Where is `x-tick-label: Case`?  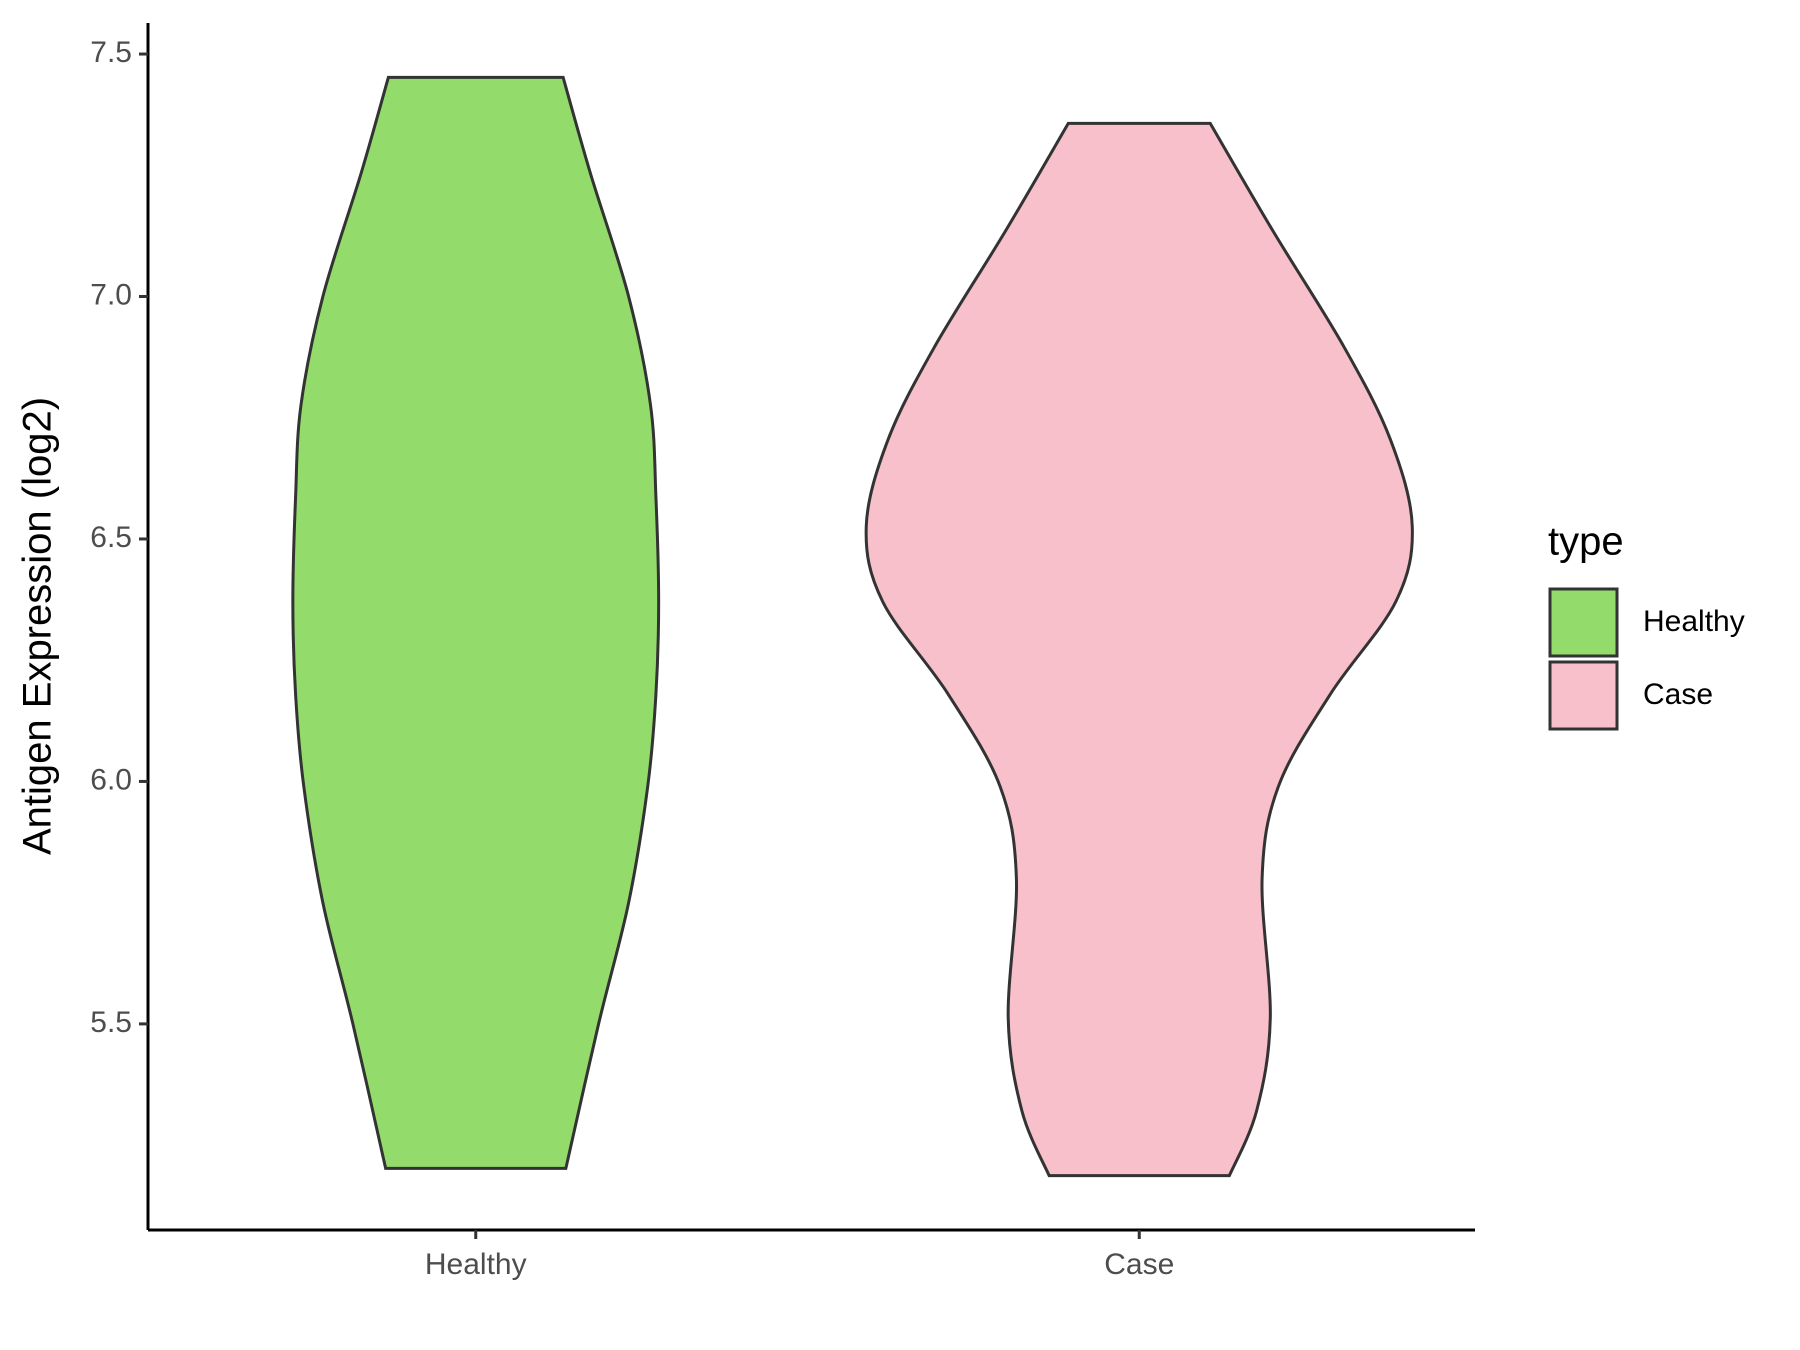 x-tick-label: Case is located at coordinates (1139, 1264).